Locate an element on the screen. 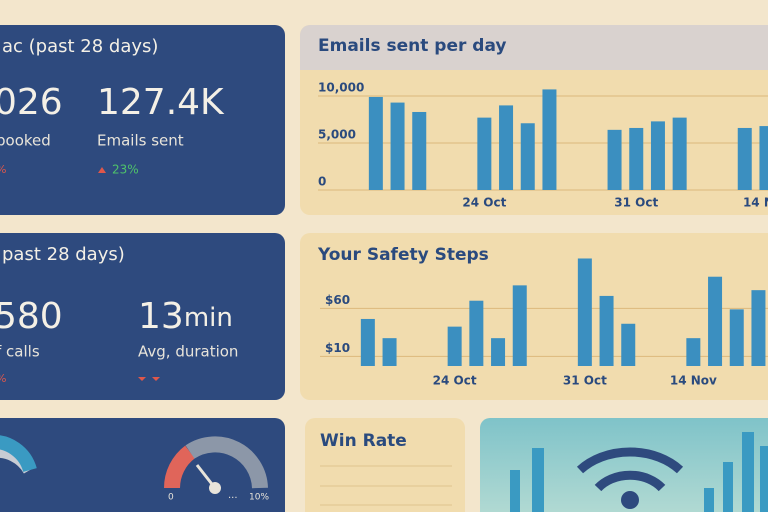 This screenshot has height=512, width=768. illustration-bars is located at coordinates (639, 472).